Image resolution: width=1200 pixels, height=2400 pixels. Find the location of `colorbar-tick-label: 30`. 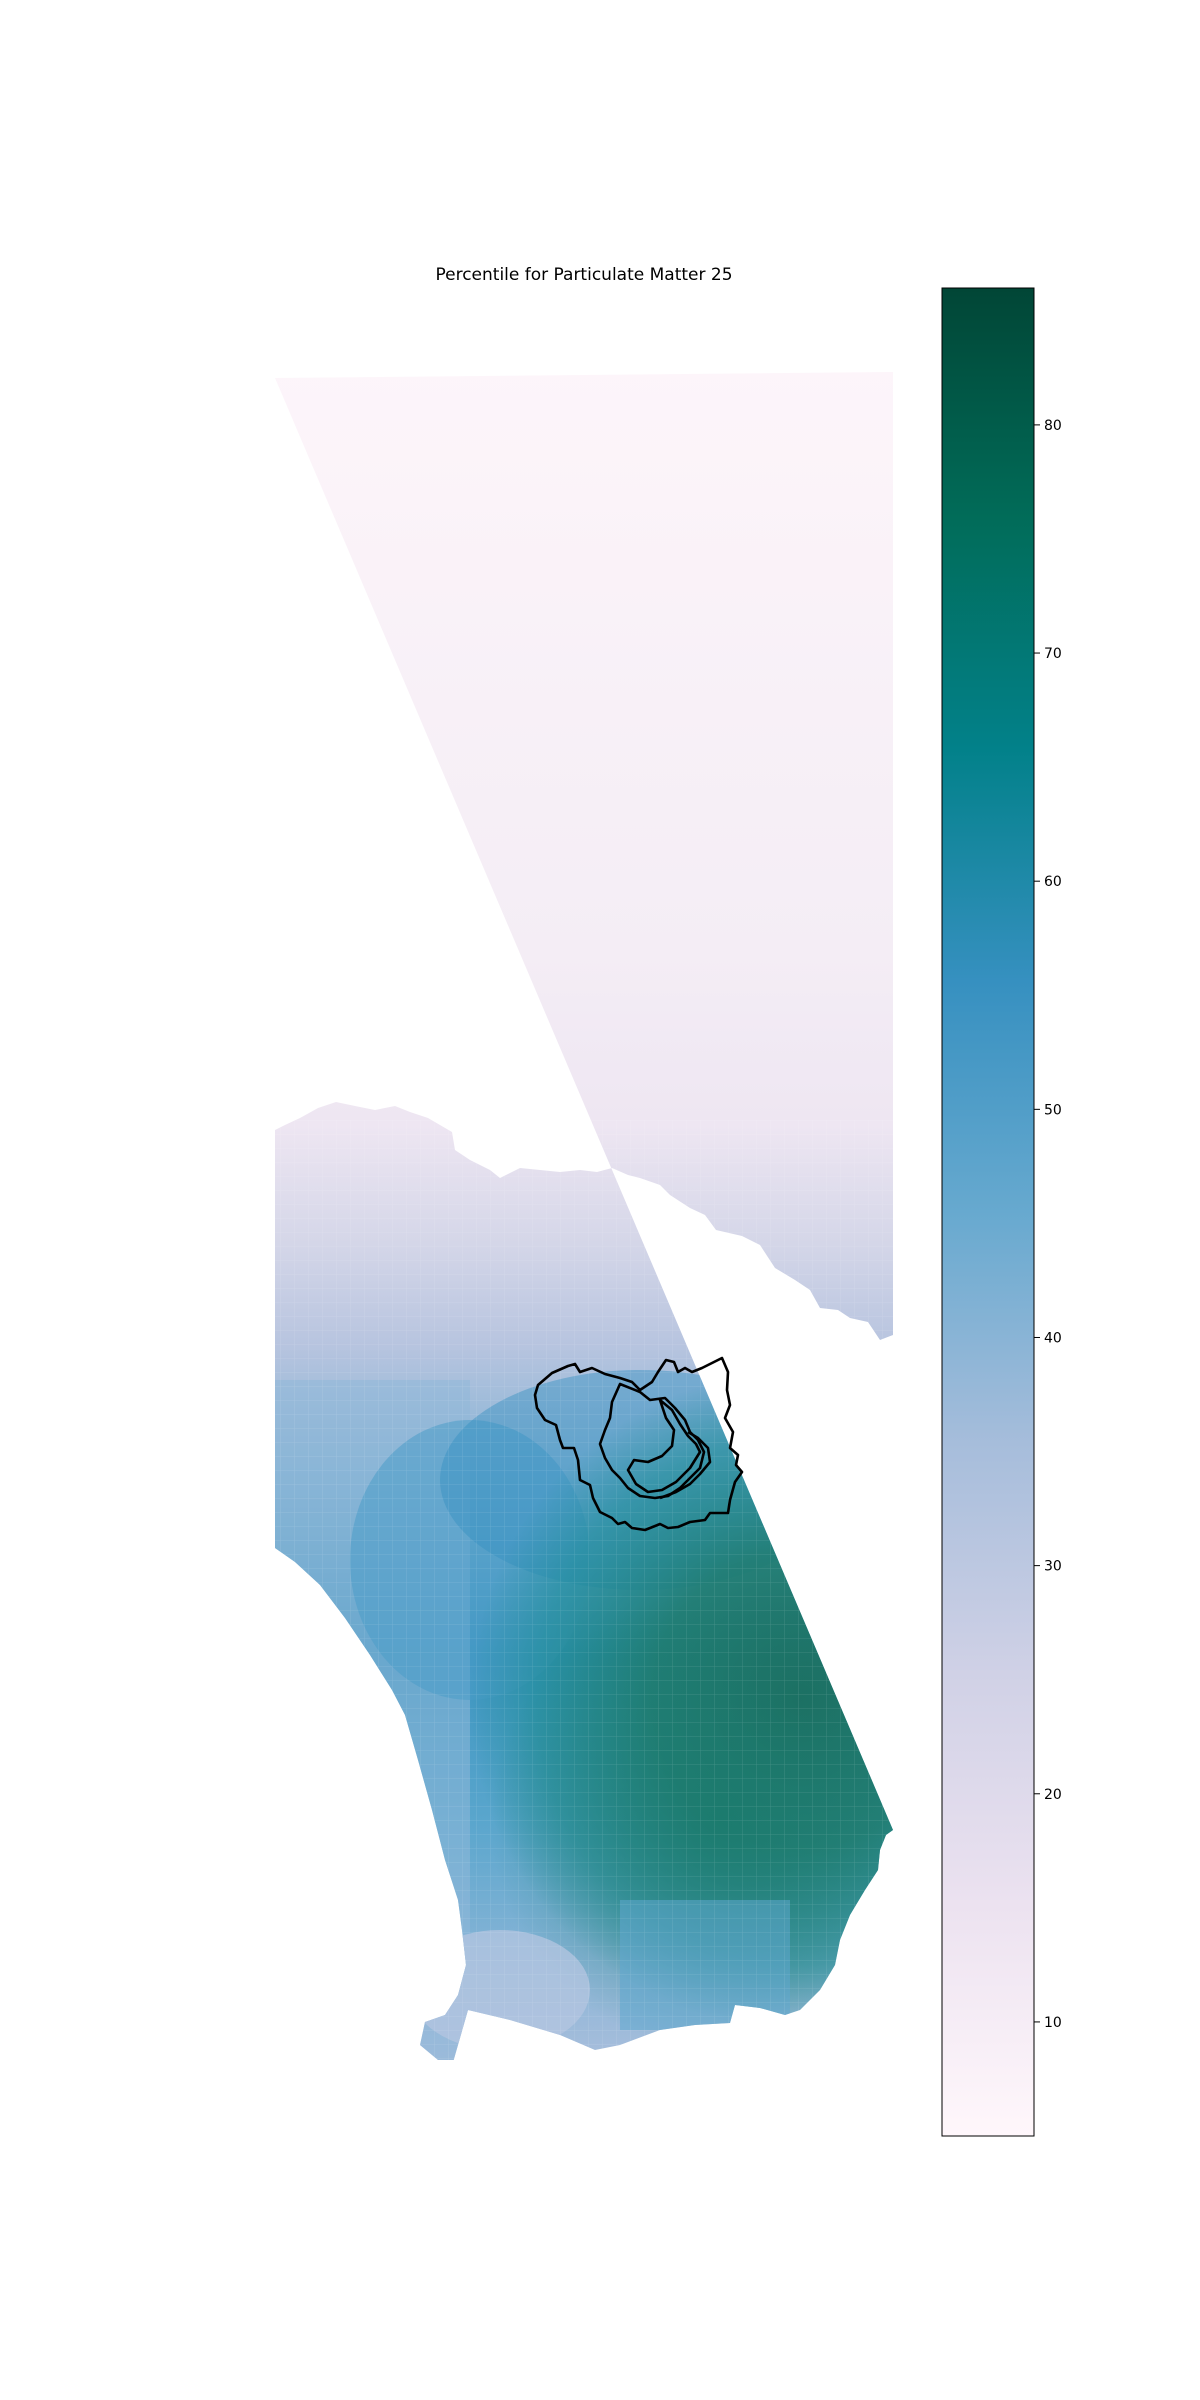

colorbar-tick-label: 30 is located at coordinates (1053, 1567).